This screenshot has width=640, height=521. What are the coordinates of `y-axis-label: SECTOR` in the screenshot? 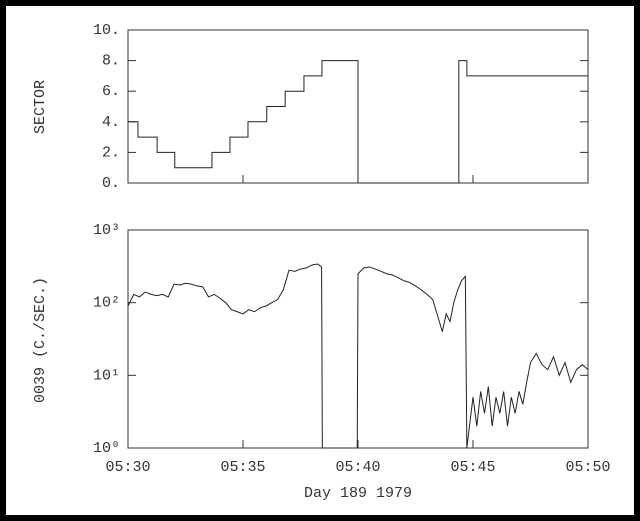 It's located at (40, 107).